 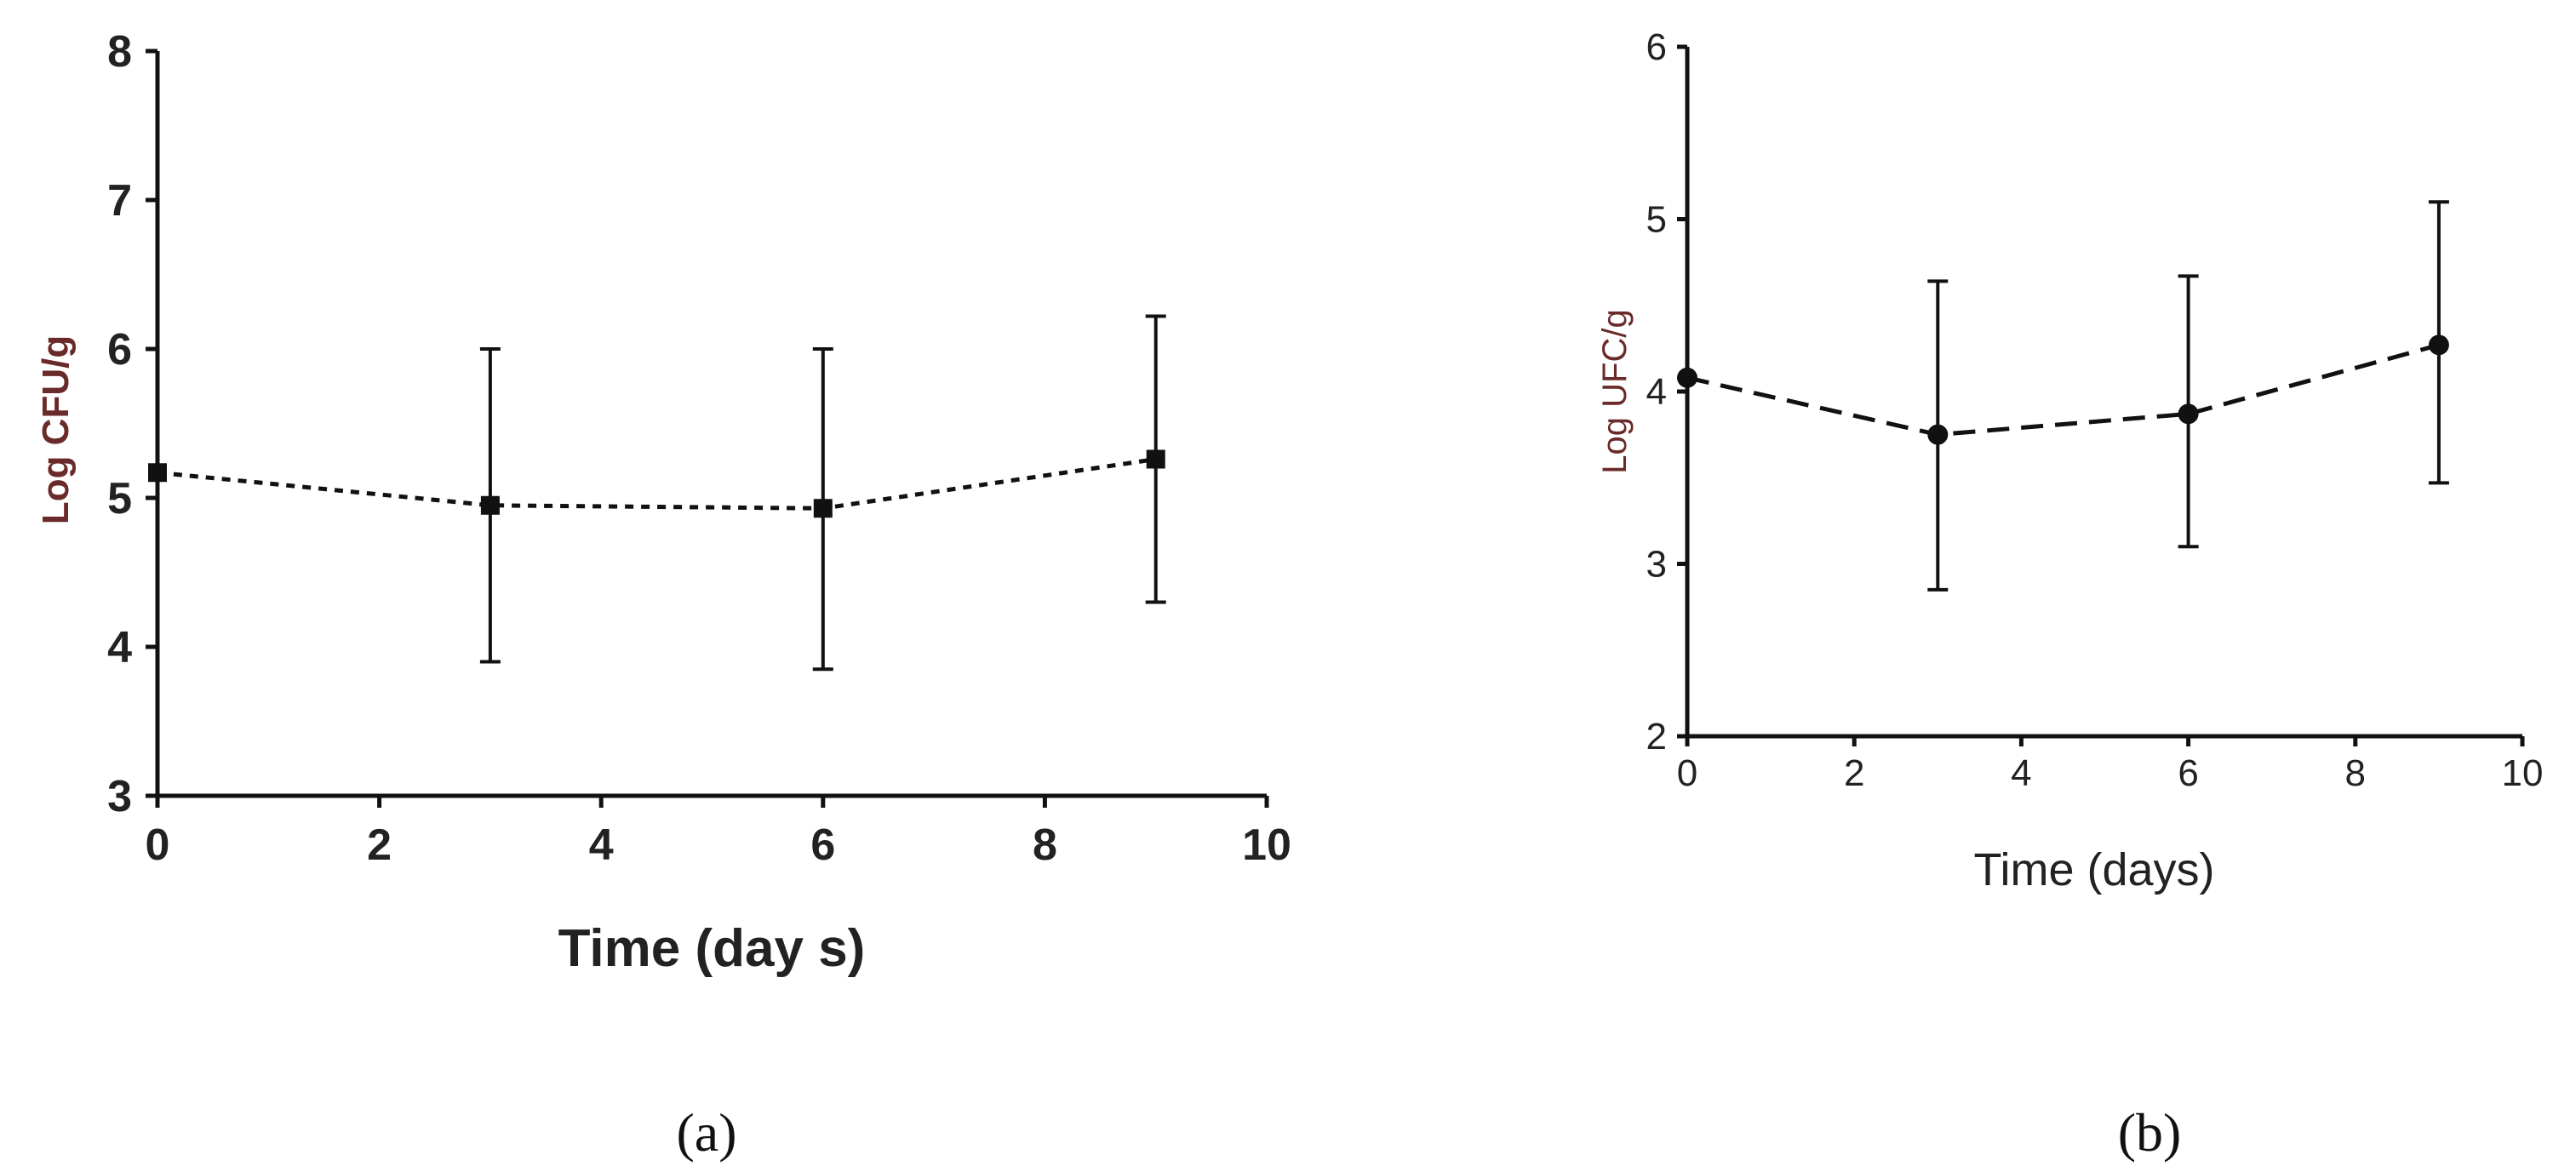 What do you see at coordinates (2188, 773) in the screenshot?
I see `chart-b-x-tick-label: 6` at bounding box center [2188, 773].